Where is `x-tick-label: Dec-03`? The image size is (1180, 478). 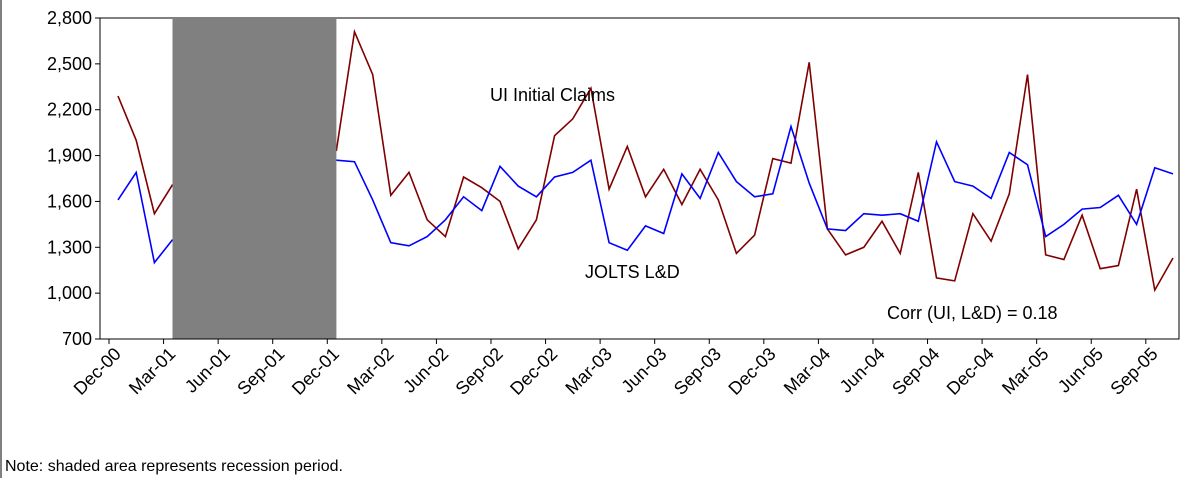 x-tick-label: Dec-03 is located at coordinates (751, 371).